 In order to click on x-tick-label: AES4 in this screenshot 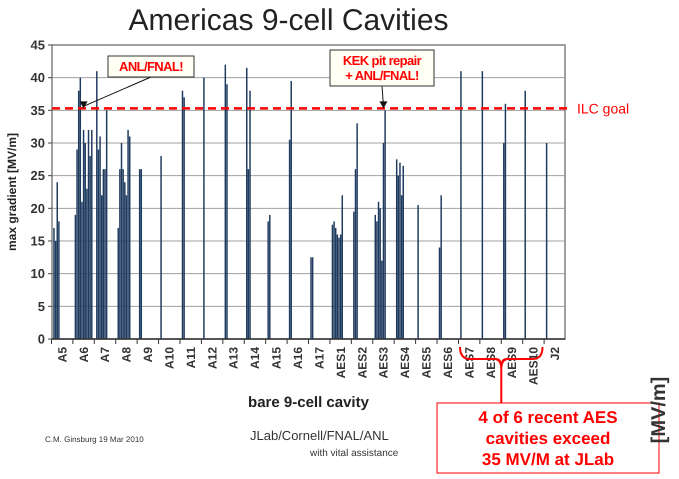, I will do `click(405, 362)`.